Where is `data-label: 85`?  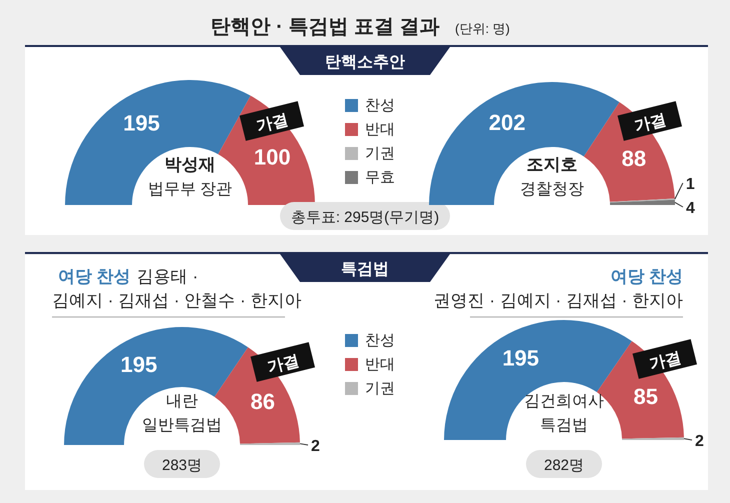 data-label: 85 is located at coordinates (646, 396).